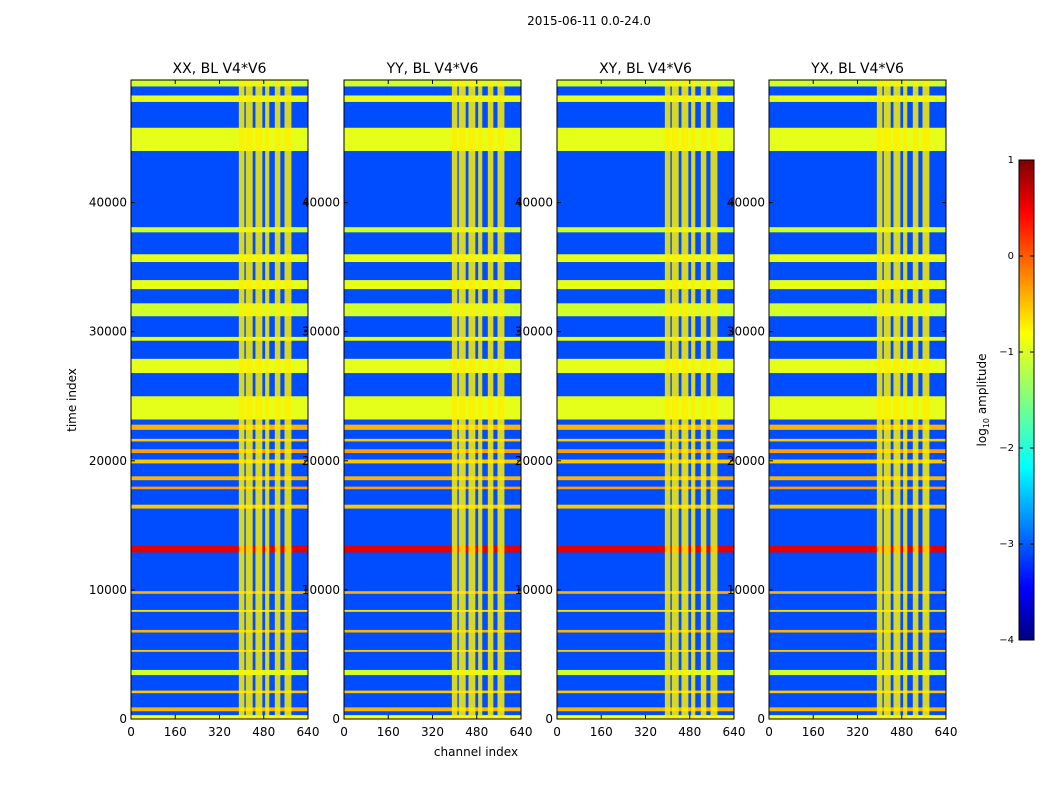 Image resolution: width=1050 pixels, height=800 pixels. Describe the element at coordinates (1006, 544) in the screenshot. I see `colorbar-tick-label: −3` at that location.